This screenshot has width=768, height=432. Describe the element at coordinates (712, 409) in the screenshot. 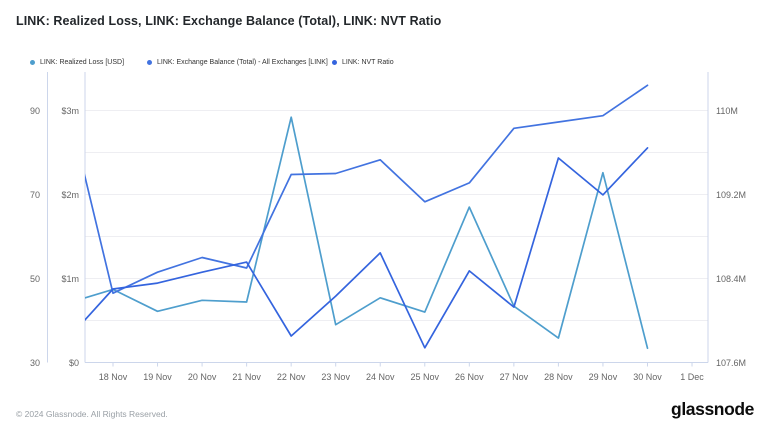

I see `glassnode-wordmark: glassnode` at that location.